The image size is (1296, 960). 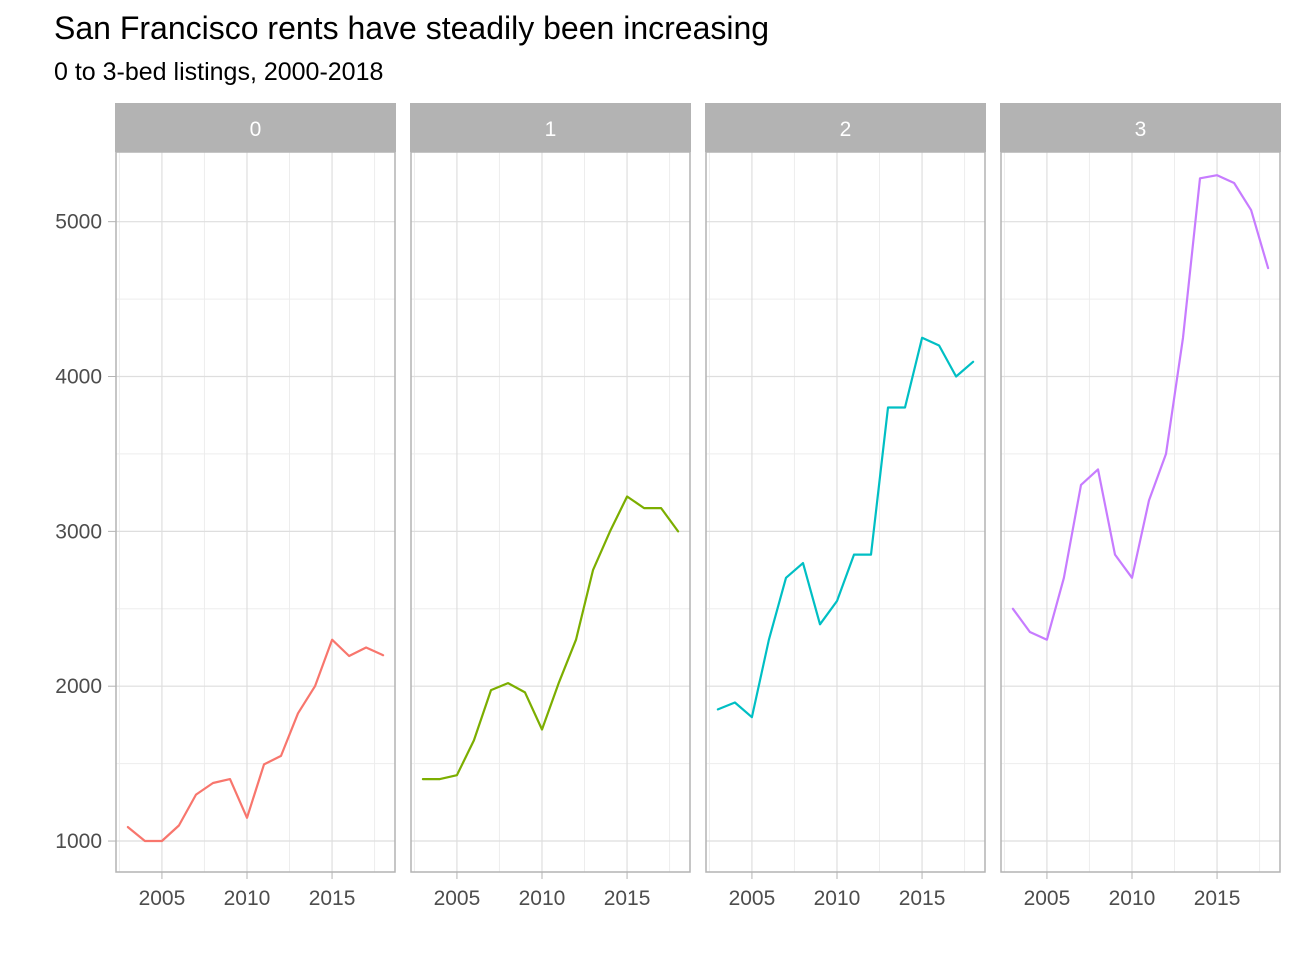 I want to click on chart-subtitle: 0 to 3-bed listings, 2000-2018, so click(x=219, y=72).